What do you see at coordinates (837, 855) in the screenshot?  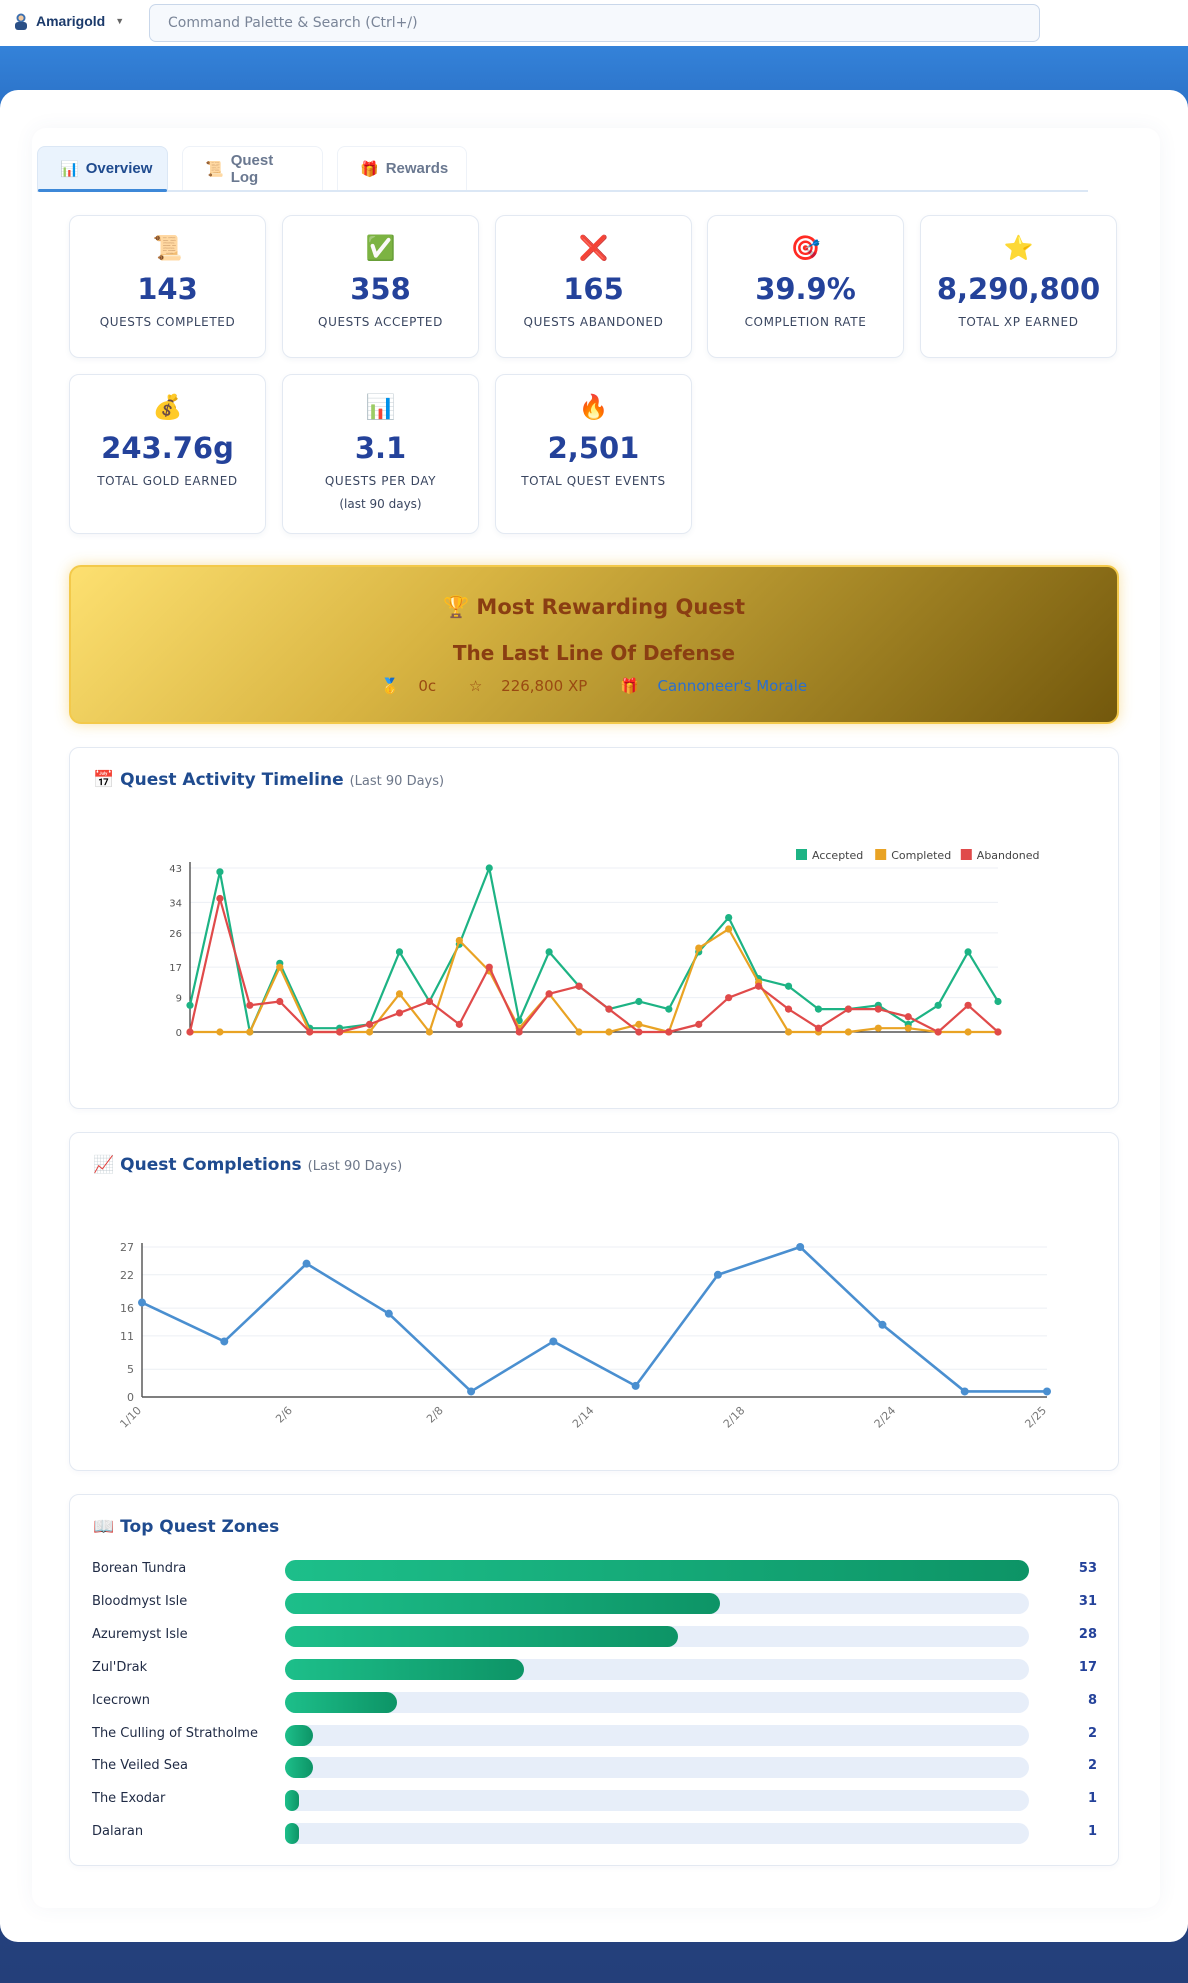 I see `legend-label: Accepted` at bounding box center [837, 855].